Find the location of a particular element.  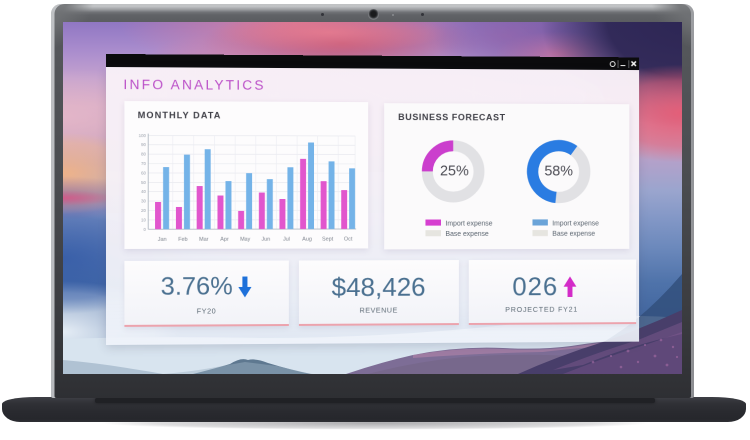

svg-text: Sept is located at coordinates (328, 240).